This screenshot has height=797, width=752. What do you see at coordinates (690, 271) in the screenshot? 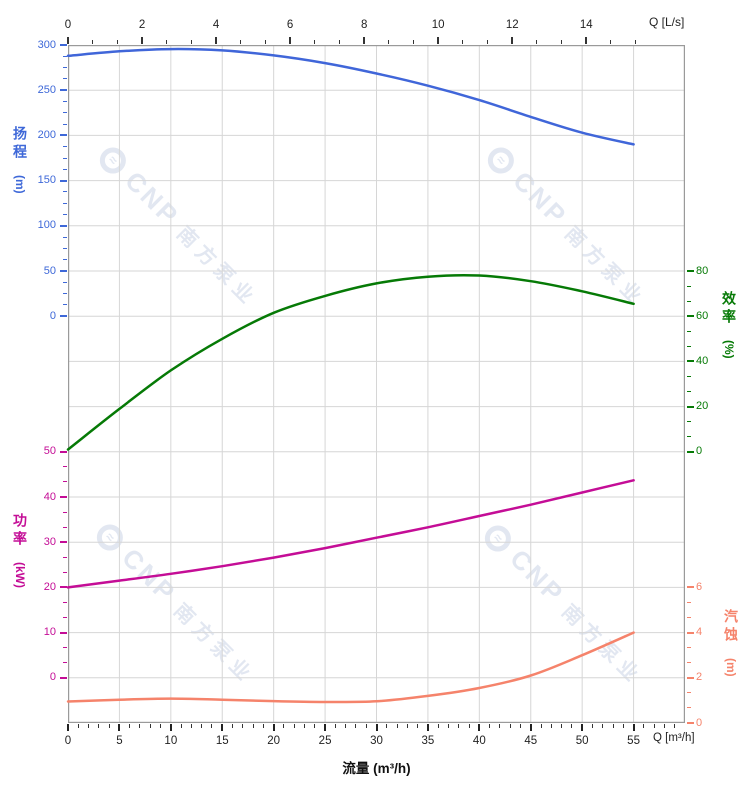
I see `eff-major-tick` at bounding box center [690, 271].